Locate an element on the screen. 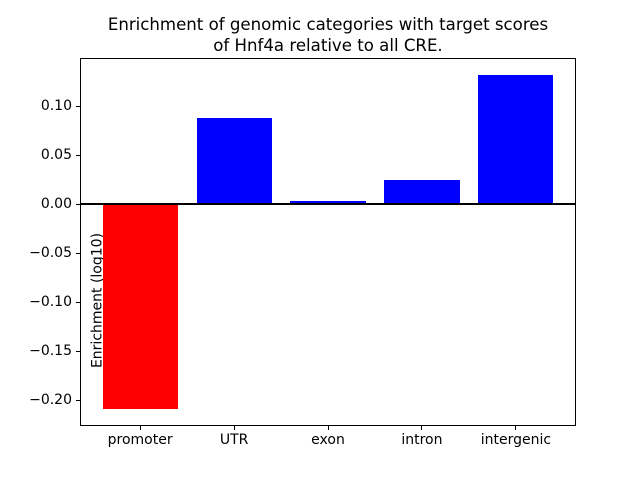 The image size is (640, 480). x-tick-label: exon is located at coordinates (328, 440).